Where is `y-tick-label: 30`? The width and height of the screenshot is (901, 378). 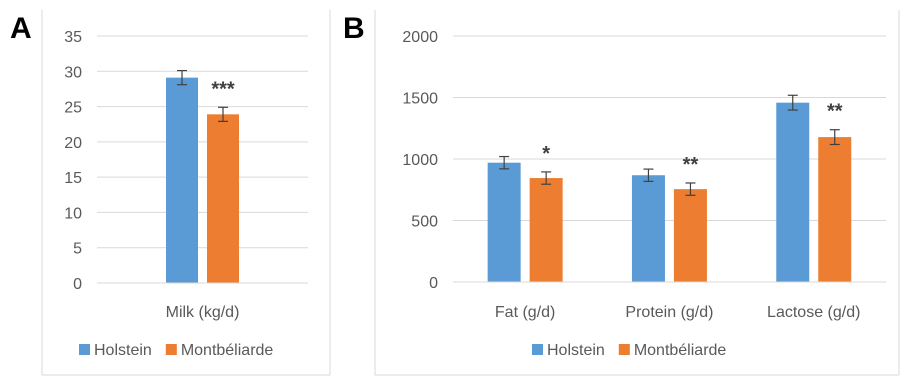
y-tick-label: 30 is located at coordinates (73, 72).